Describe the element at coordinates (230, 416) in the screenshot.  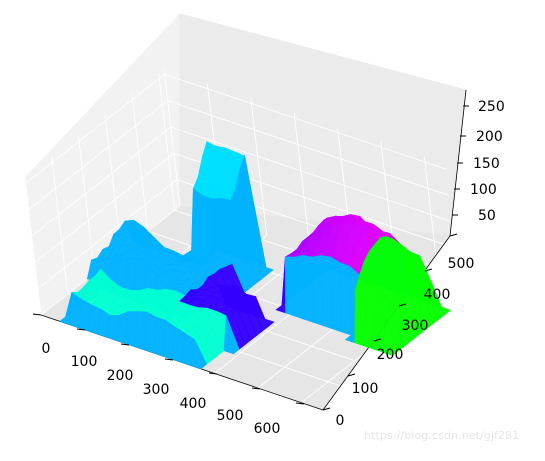
I see `x-tick-label: 500` at that location.